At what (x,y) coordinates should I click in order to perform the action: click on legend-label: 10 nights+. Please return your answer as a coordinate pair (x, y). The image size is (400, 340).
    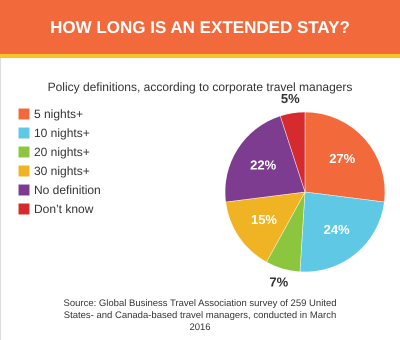
    Looking at the image, I should click on (62, 133).